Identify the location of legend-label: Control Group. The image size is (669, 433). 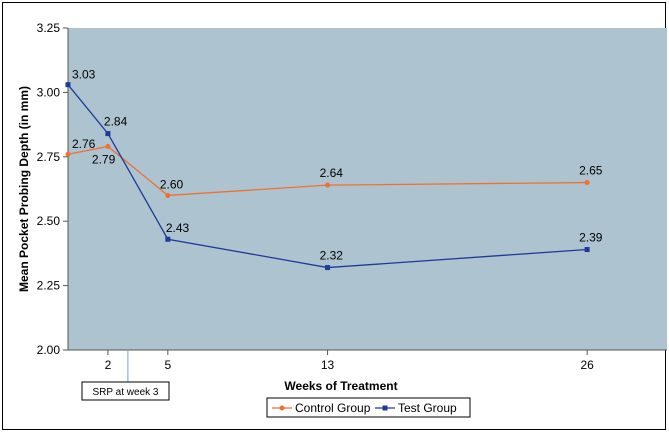
(333, 408).